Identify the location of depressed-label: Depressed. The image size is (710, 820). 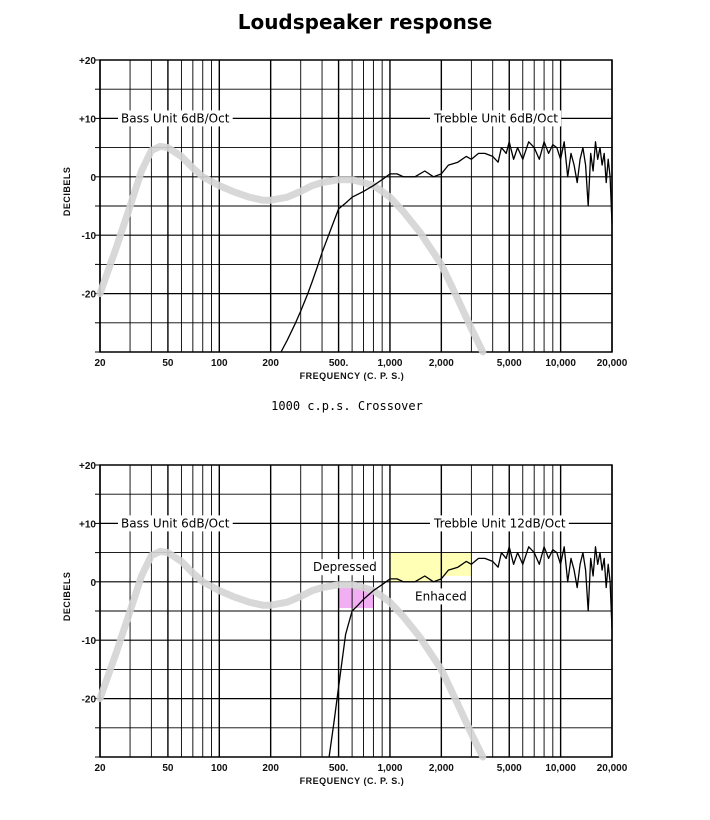
(345, 567).